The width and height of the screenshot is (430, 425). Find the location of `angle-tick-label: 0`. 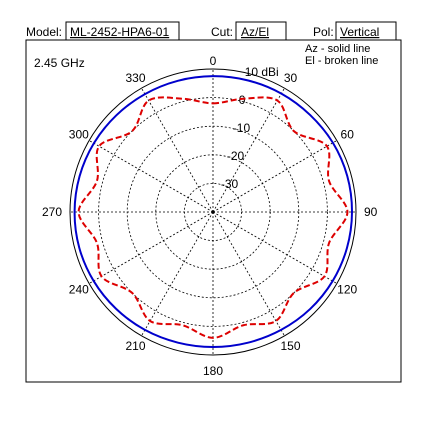

angle-tick-label: 0 is located at coordinates (213, 61).